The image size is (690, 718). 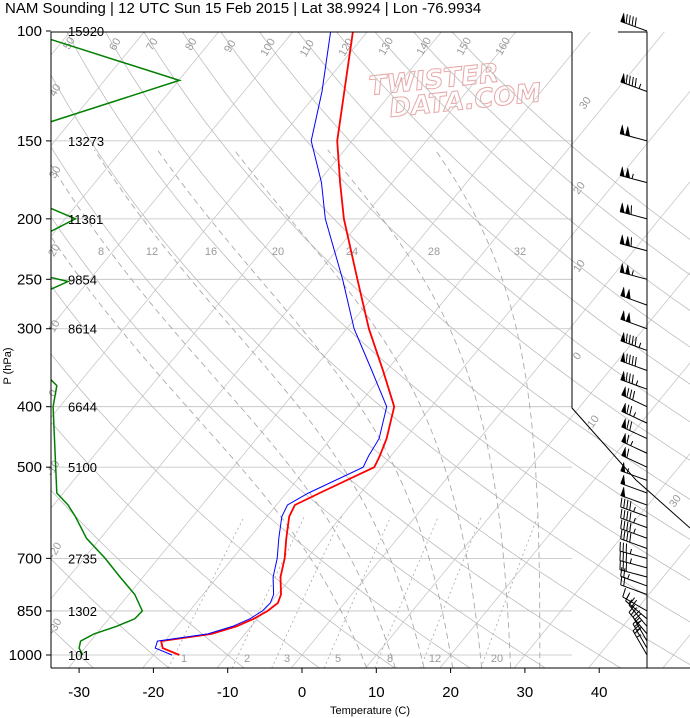 I want to click on wind-barb-staff-column, so click(x=633, y=349).